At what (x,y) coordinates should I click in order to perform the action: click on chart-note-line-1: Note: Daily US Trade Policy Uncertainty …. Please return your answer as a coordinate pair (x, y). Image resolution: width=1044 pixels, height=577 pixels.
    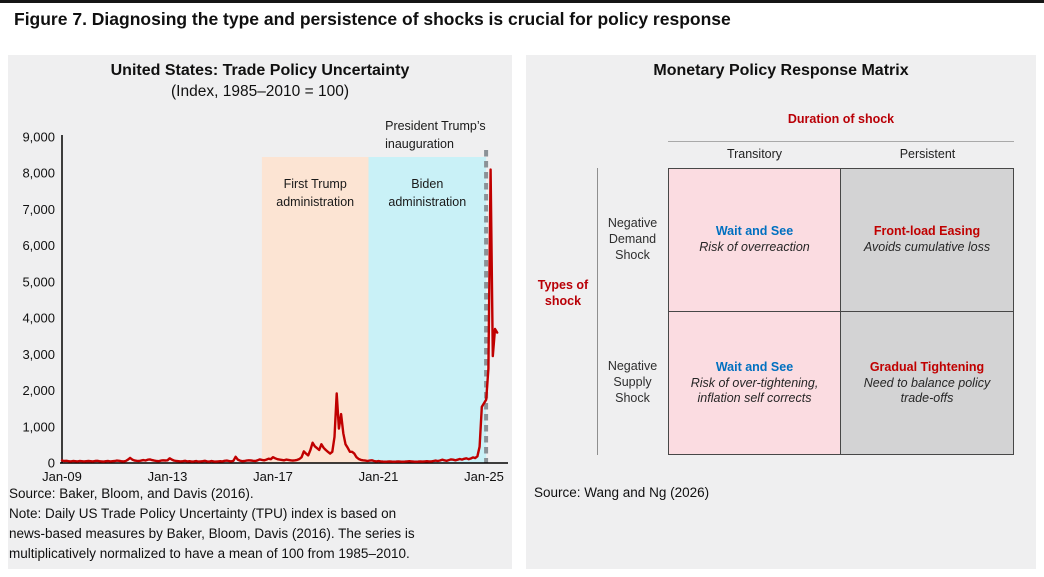
    Looking at the image, I should click on (203, 513).